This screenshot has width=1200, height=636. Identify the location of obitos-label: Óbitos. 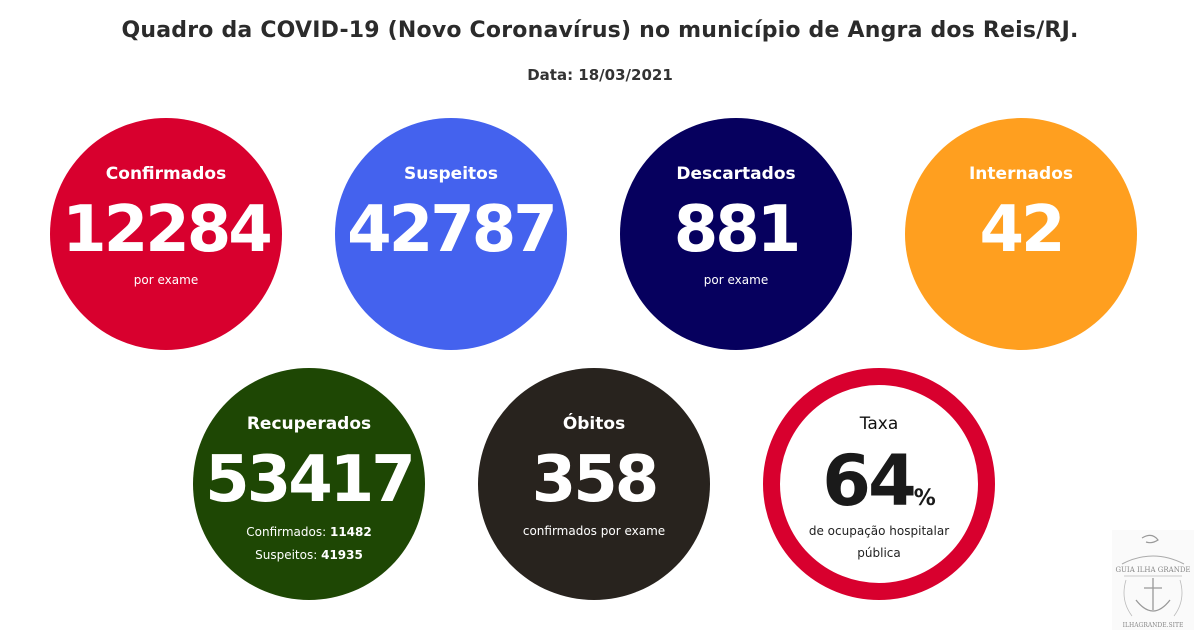
(594, 424).